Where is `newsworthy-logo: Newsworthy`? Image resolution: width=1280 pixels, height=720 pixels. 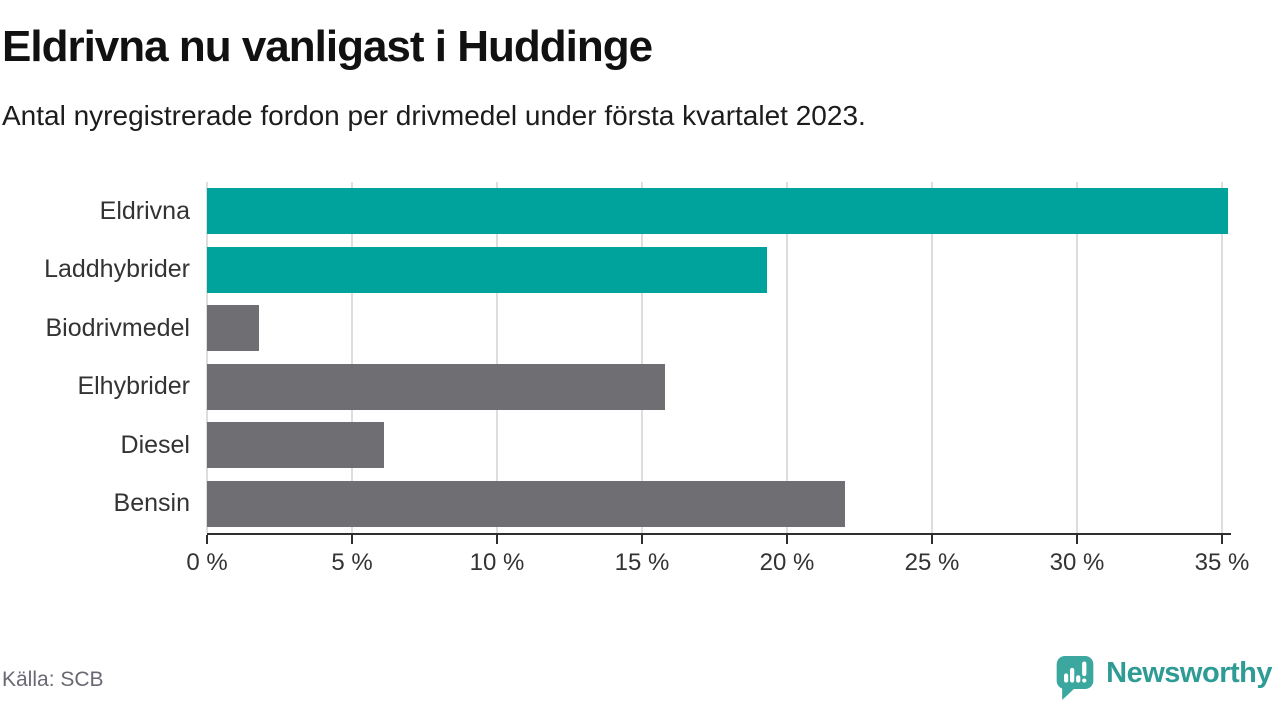 newsworthy-logo: Newsworthy is located at coordinates (1162, 678).